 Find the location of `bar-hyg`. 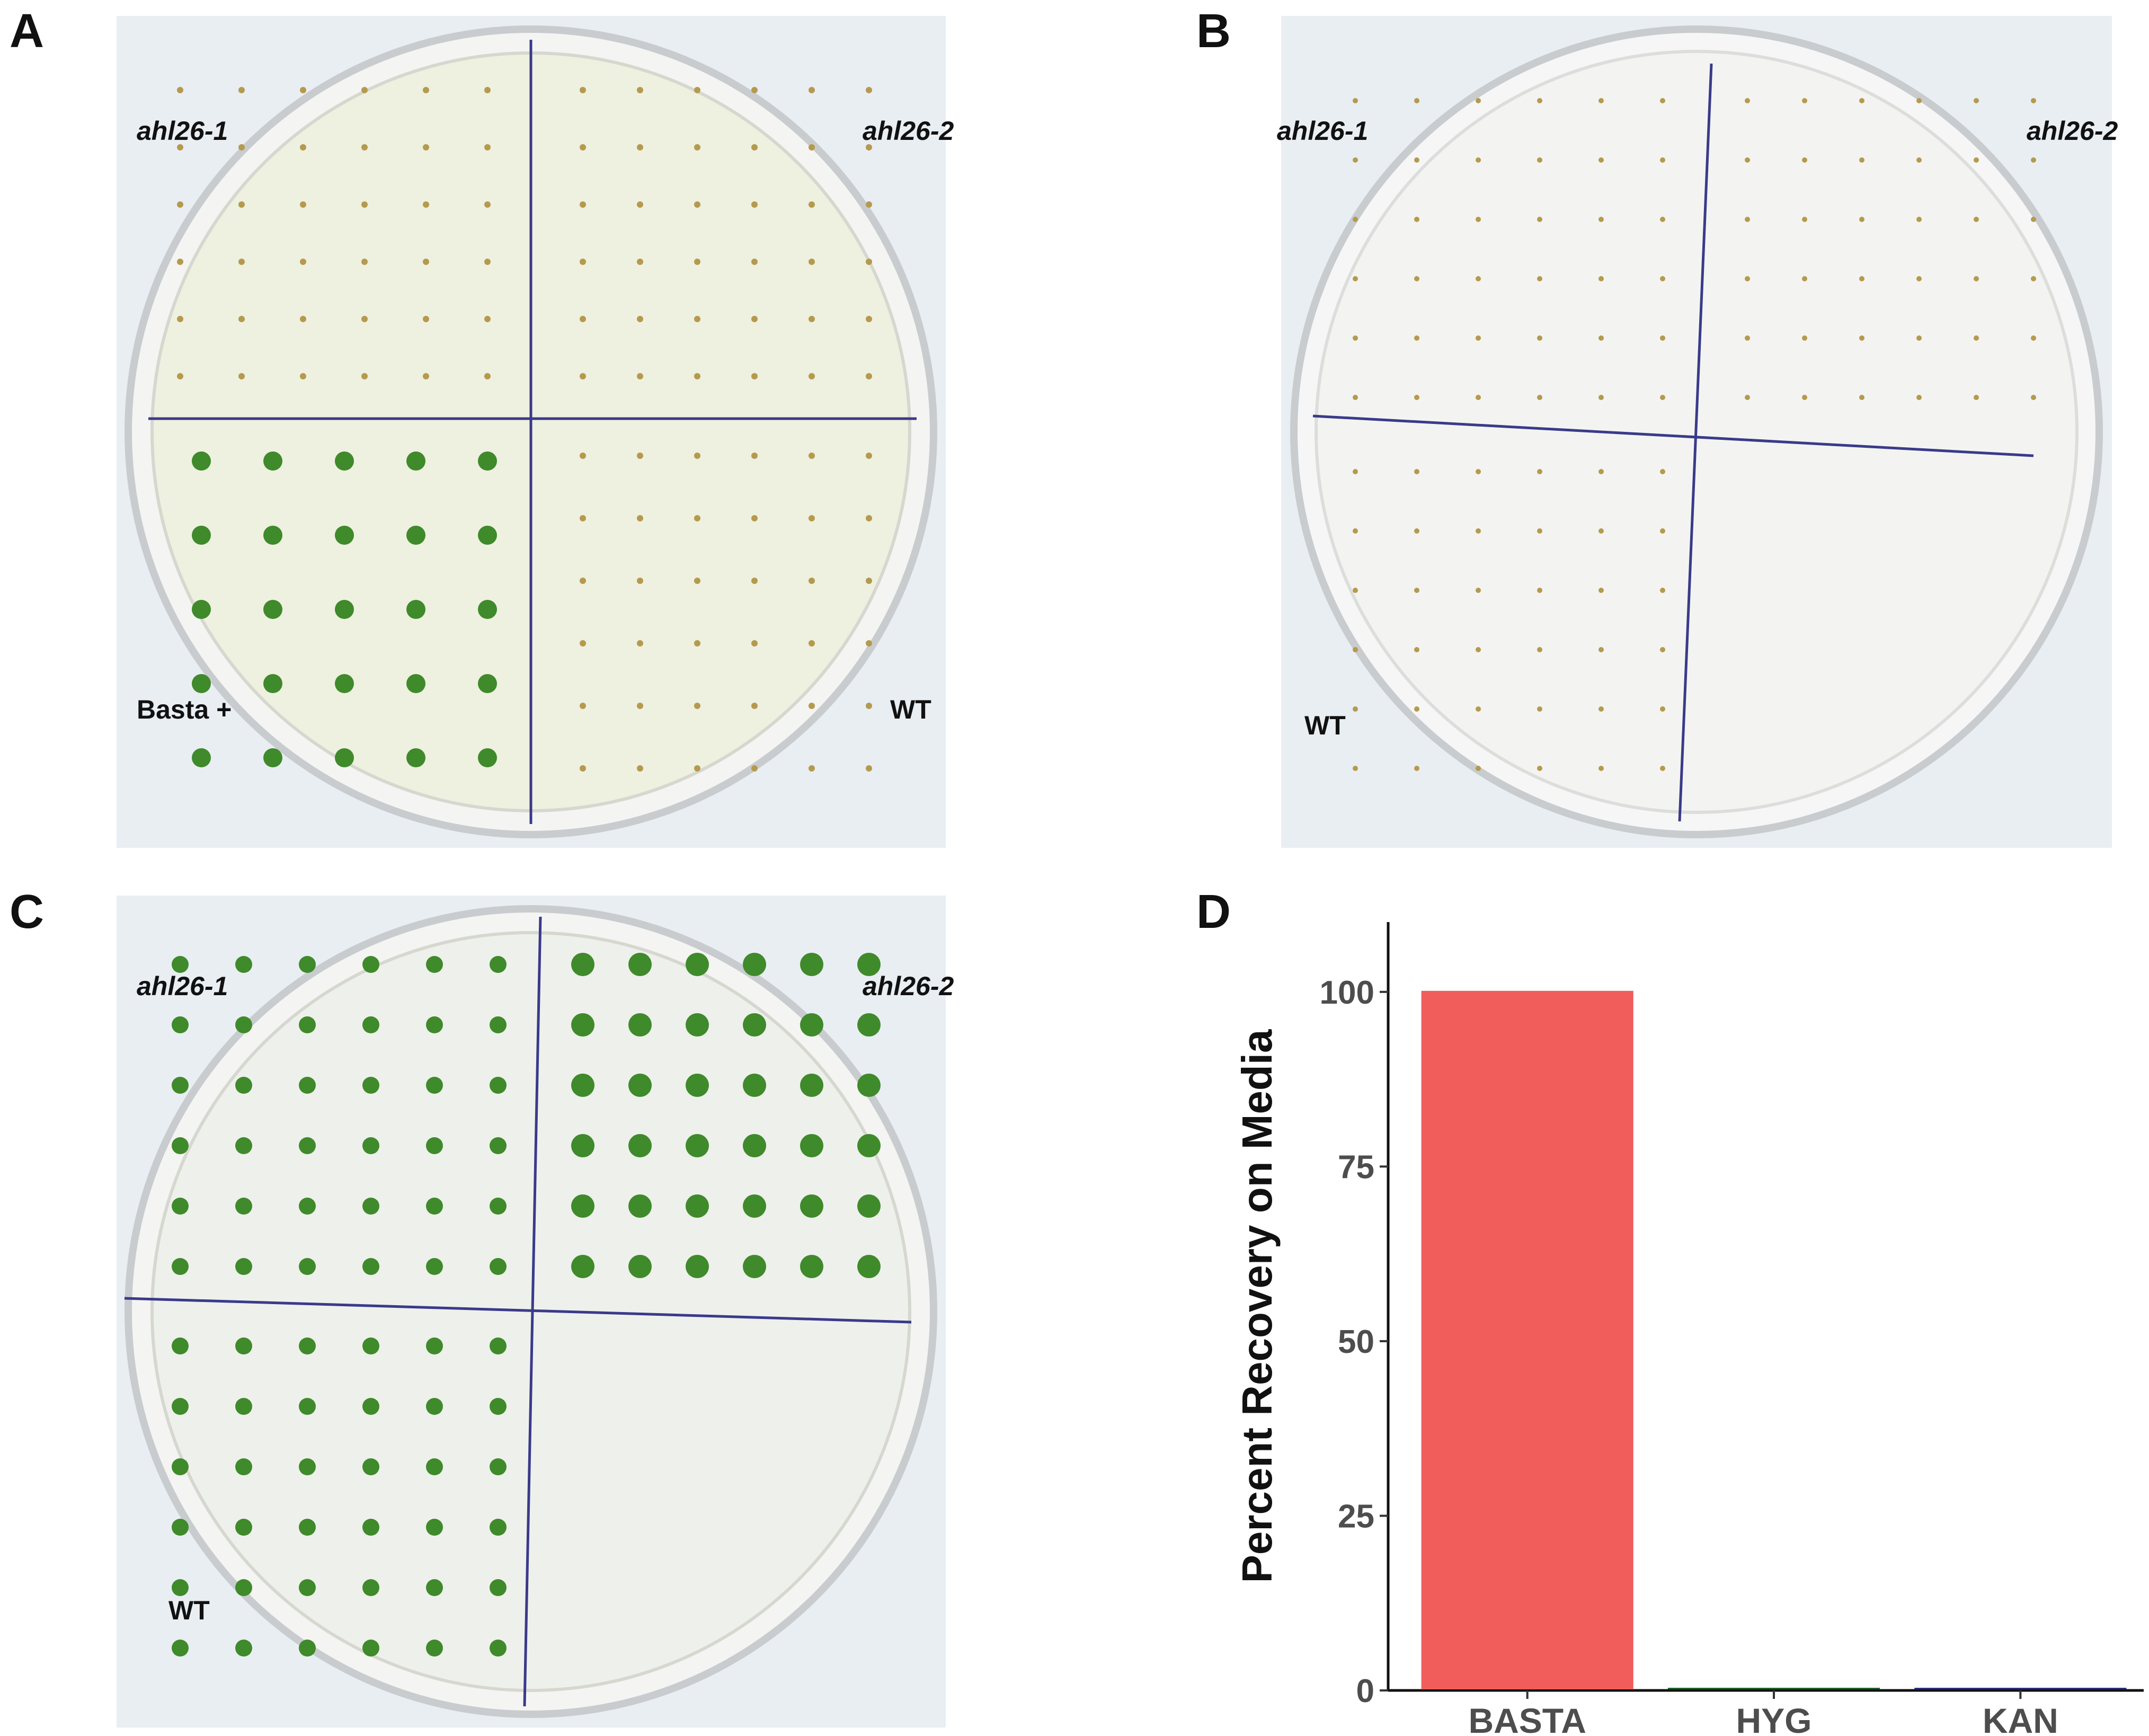

bar-hyg is located at coordinates (1773, 1689).